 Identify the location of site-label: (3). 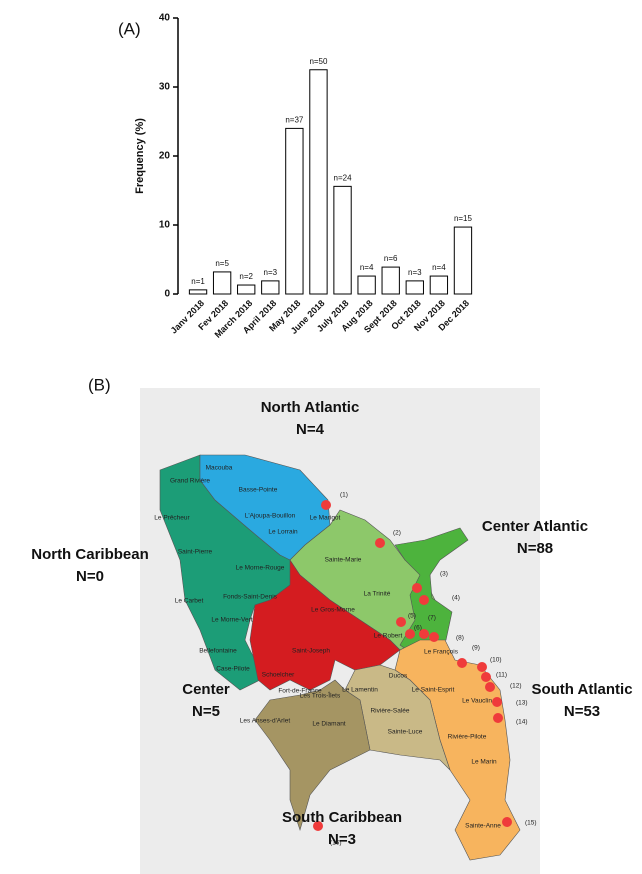
(444, 574).